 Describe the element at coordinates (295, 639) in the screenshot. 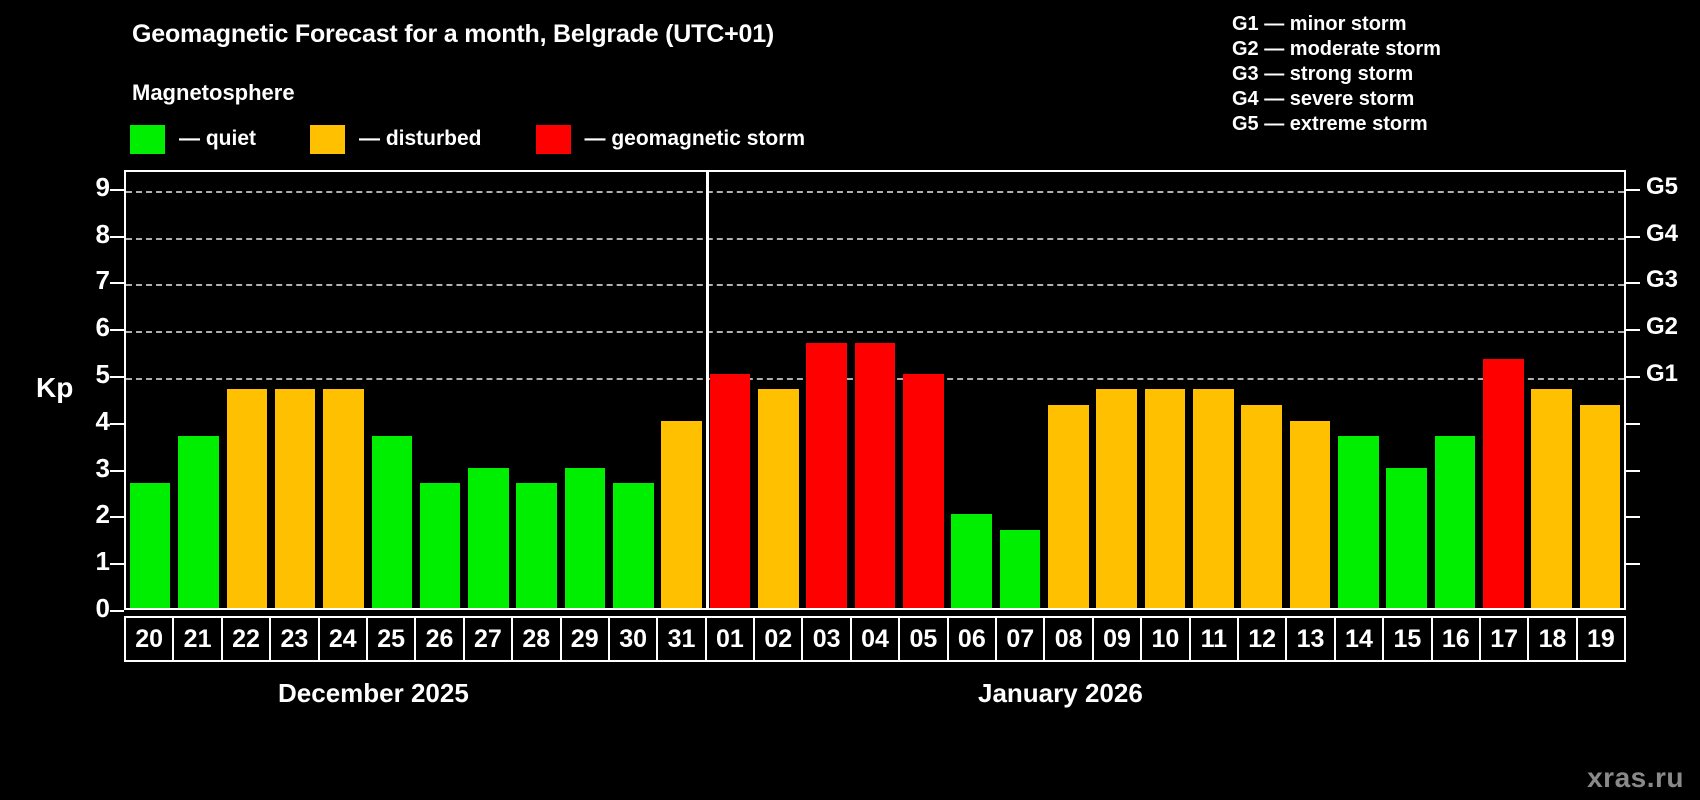

I see `day-label-cell: 23` at that location.